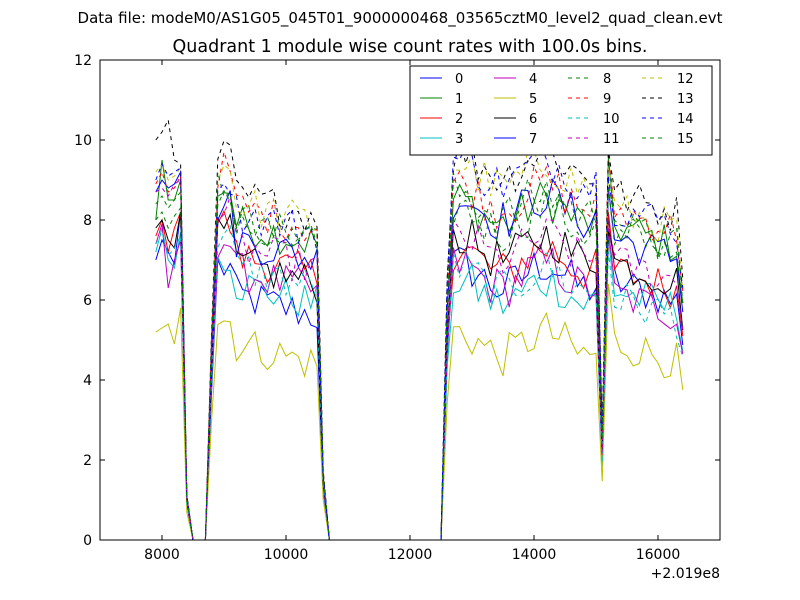 This screenshot has width=800, height=600. Describe the element at coordinates (534, 555) in the screenshot. I see `x-tick-label: 14000` at that location.